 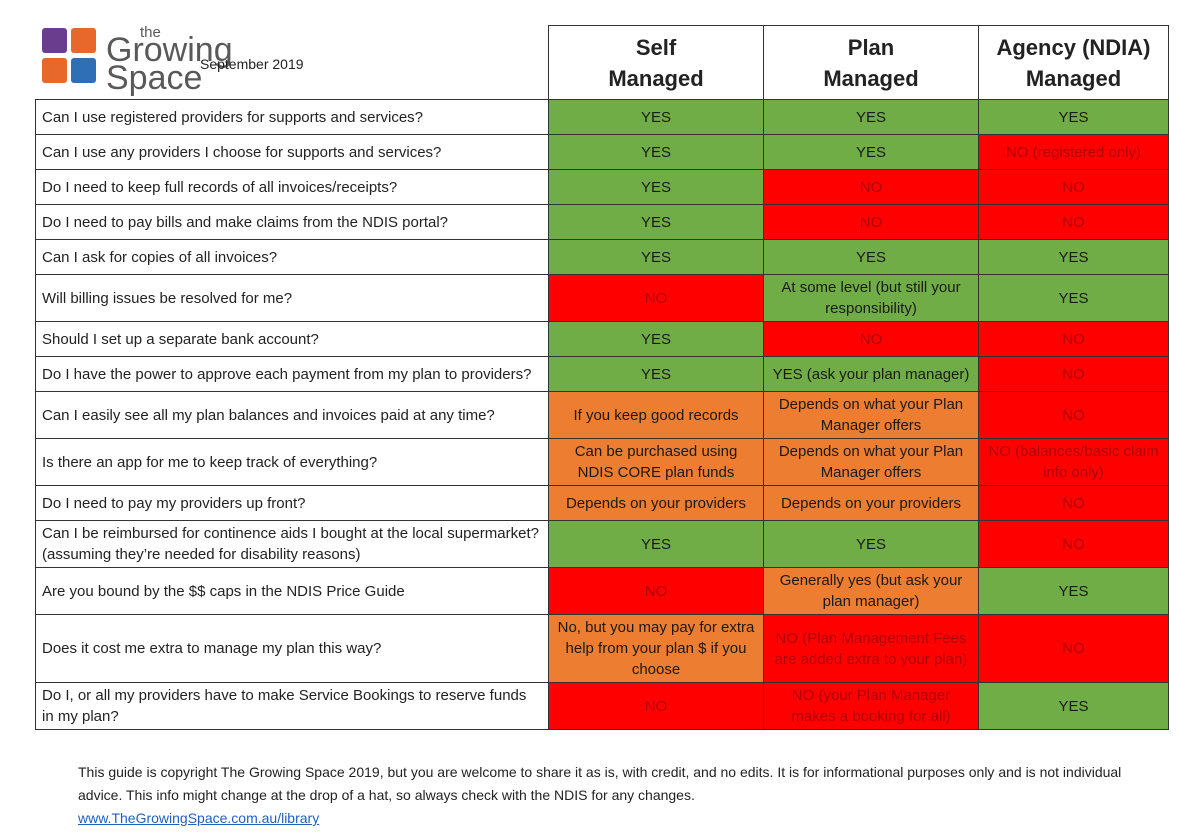 What do you see at coordinates (292, 503) in the screenshot?
I see `question: Do I need to pay my providers up front?` at bounding box center [292, 503].